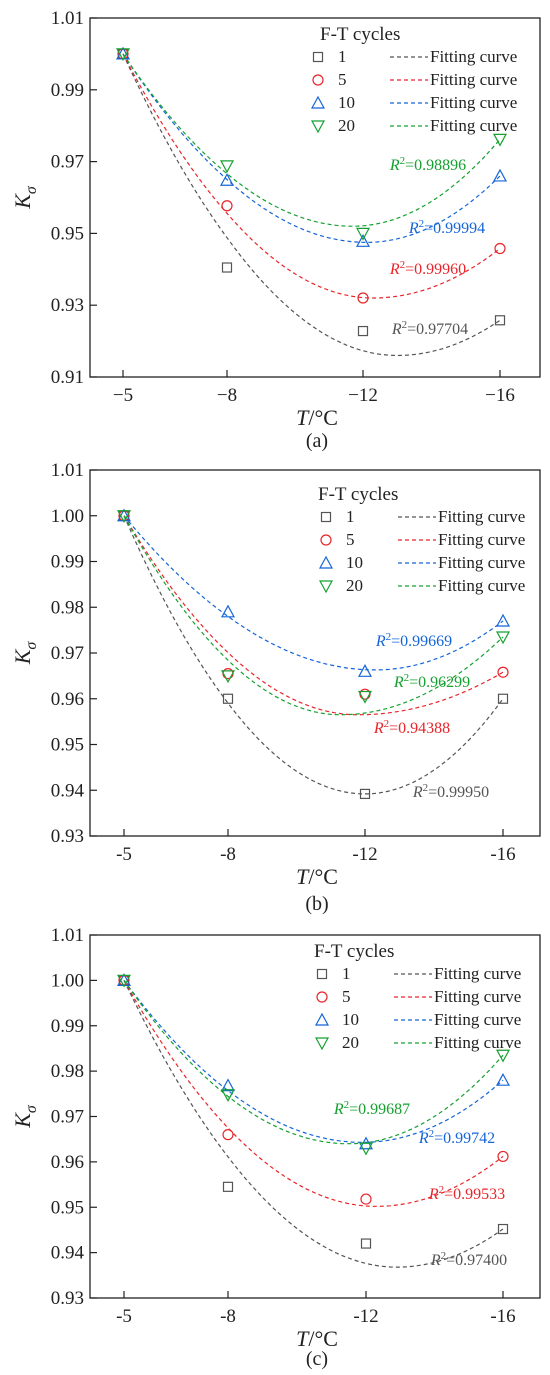 Image resolution: width=550 pixels, height=1375 pixels. What do you see at coordinates (450, 791) in the screenshot?
I see `r2-label-1: R2=0.99950` at bounding box center [450, 791].